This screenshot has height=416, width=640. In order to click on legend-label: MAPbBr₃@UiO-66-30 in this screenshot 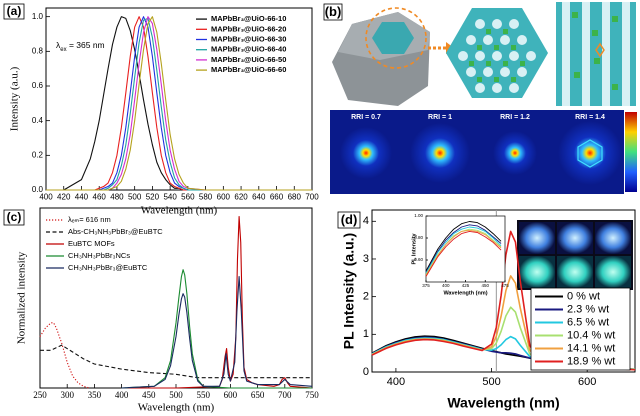, I will do `click(248, 38)`.